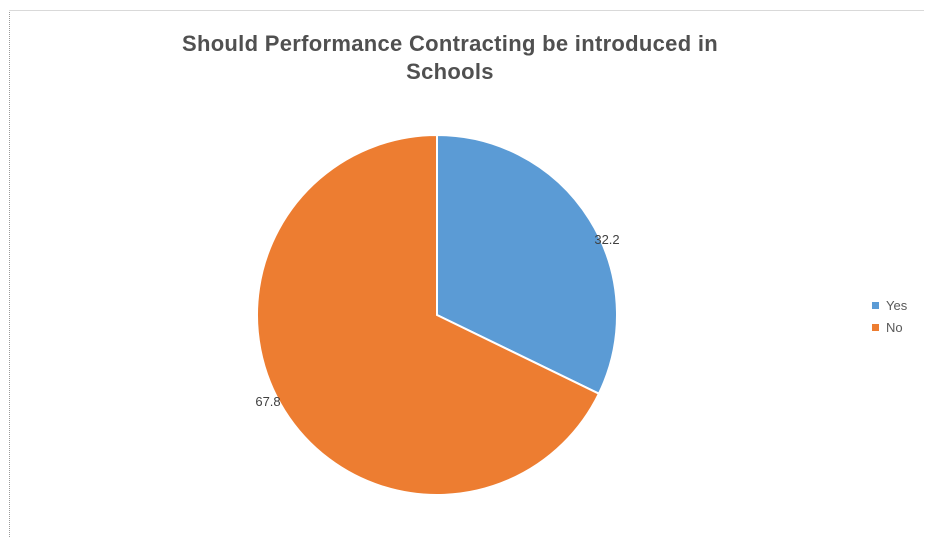  Describe the element at coordinates (606, 239) in the screenshot. I see `data-label-yes: 32.2` at that location.